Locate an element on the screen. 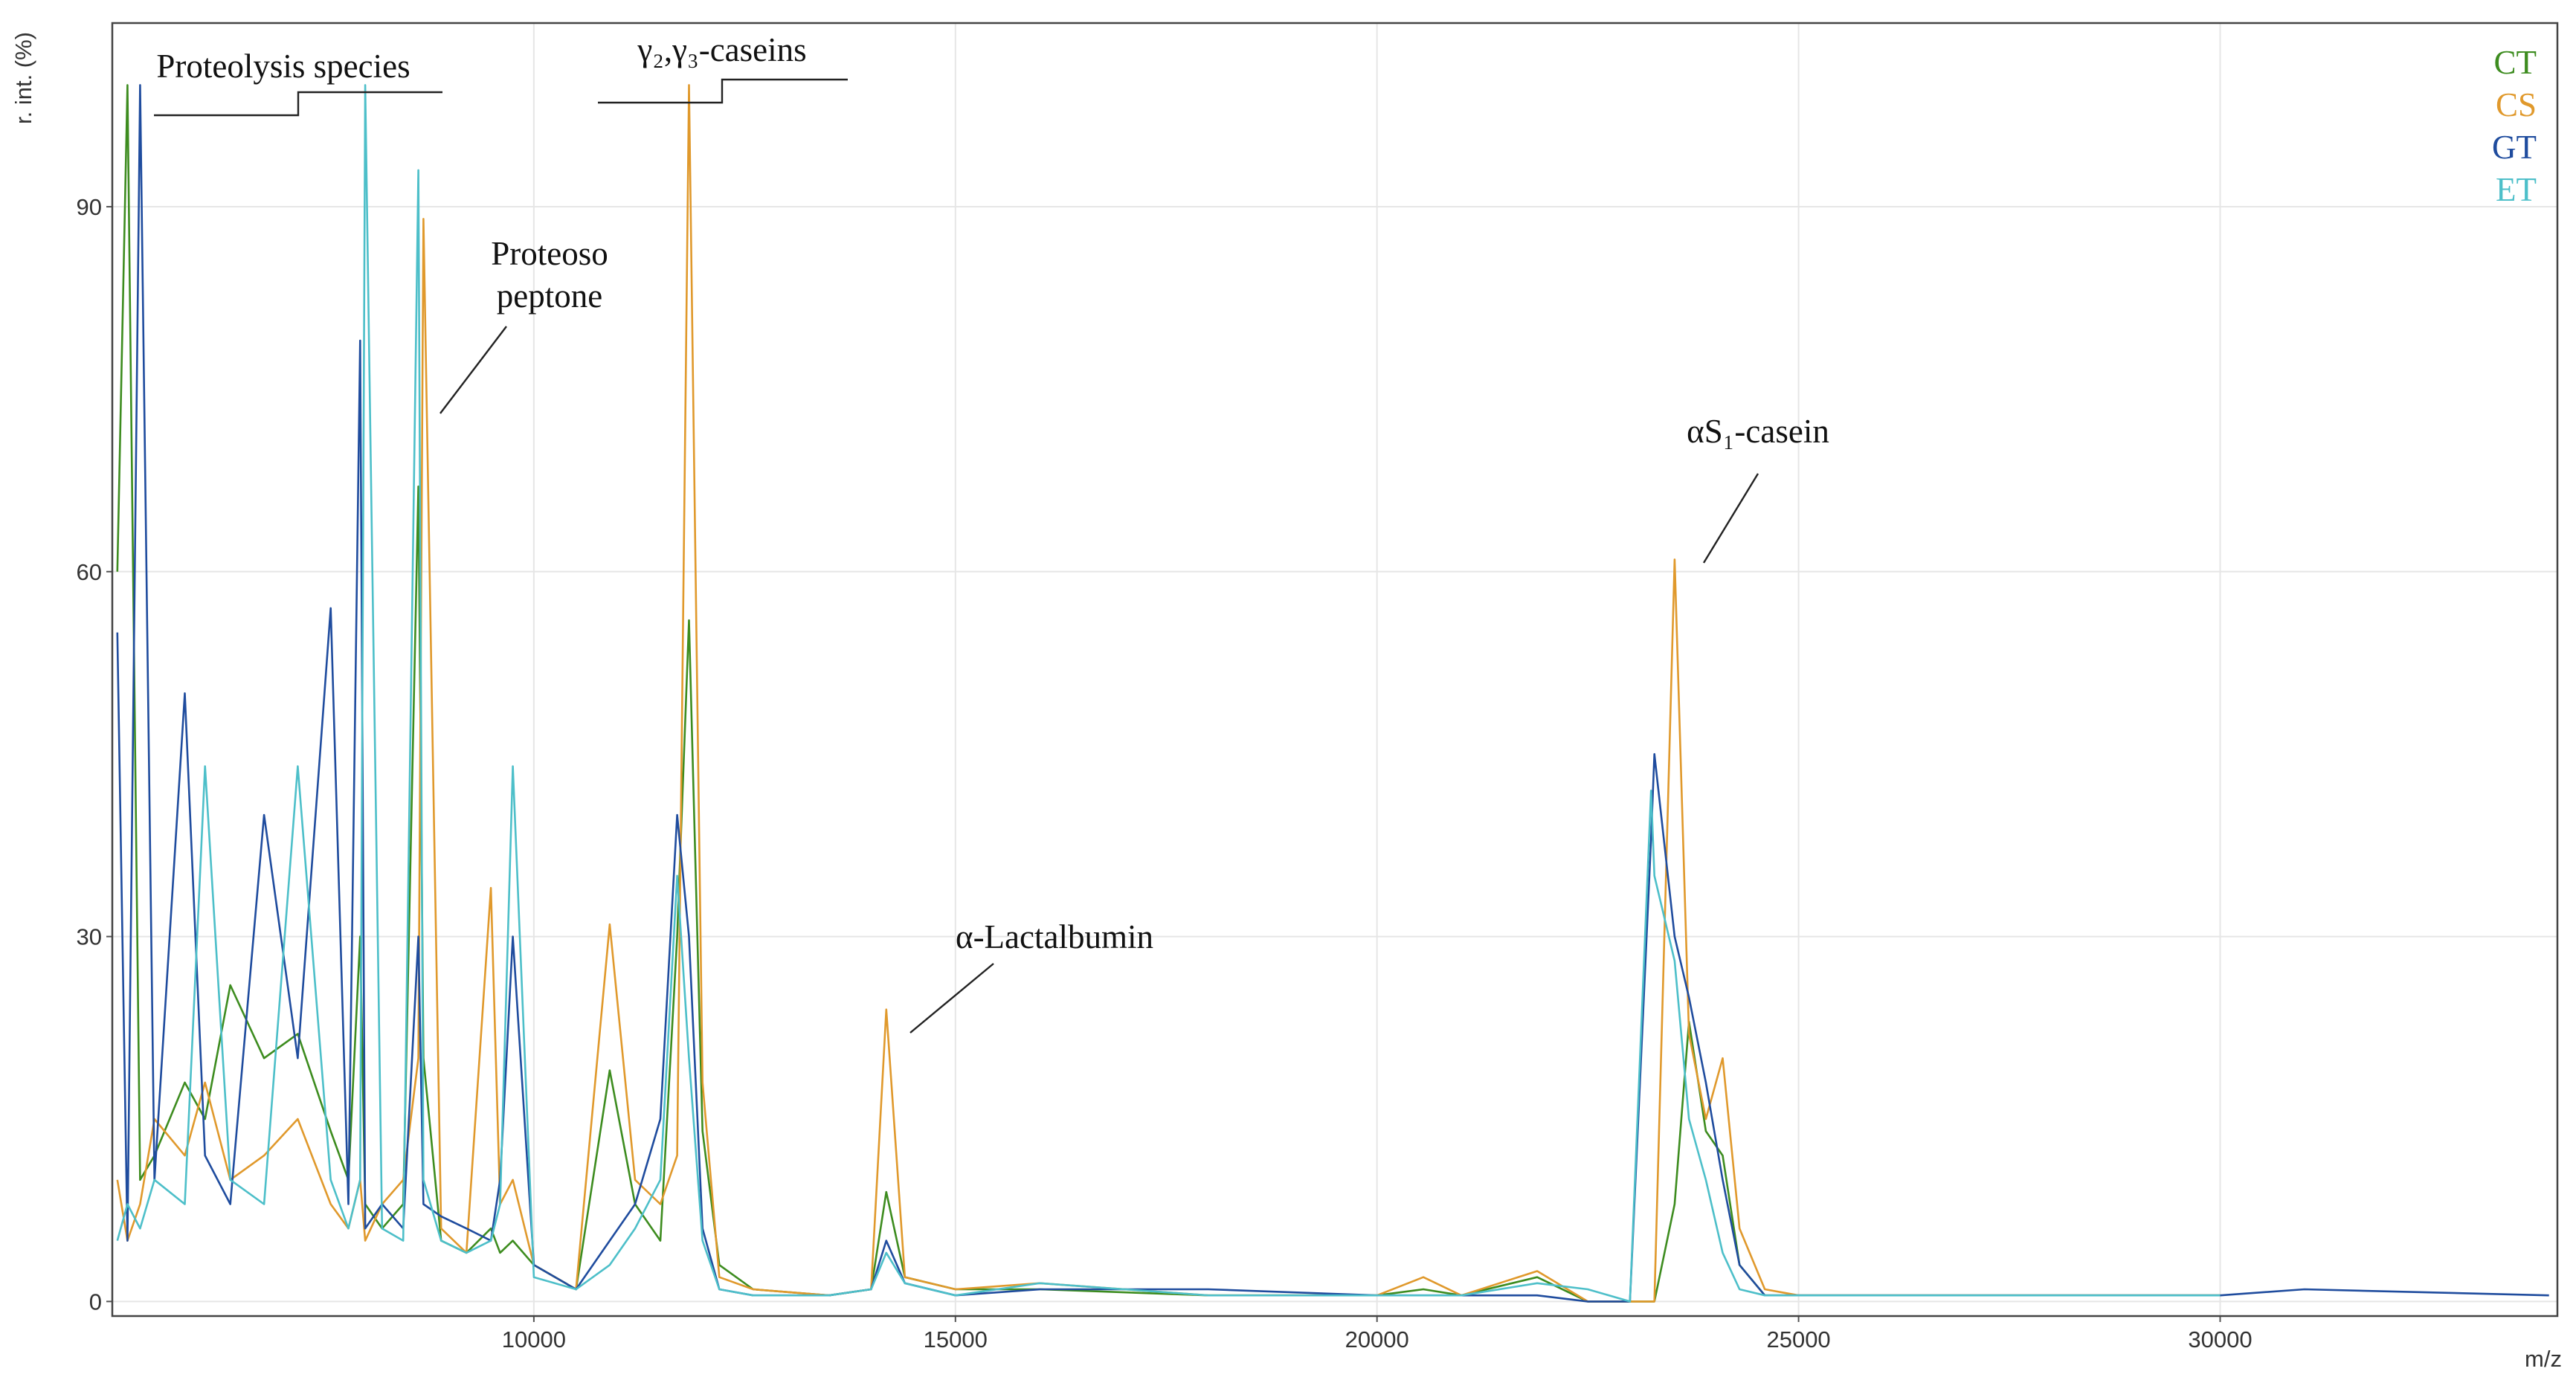  x-tick-label: 20000 is located at coordinates (1377, 1339).